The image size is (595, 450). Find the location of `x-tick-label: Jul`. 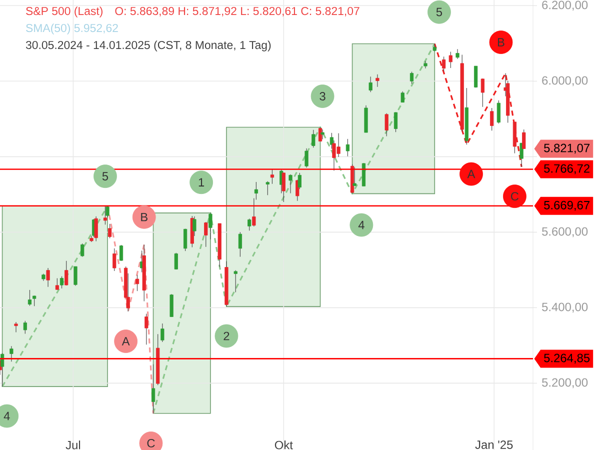

x-tick-label: Jul is located at coordinates (73, 445).